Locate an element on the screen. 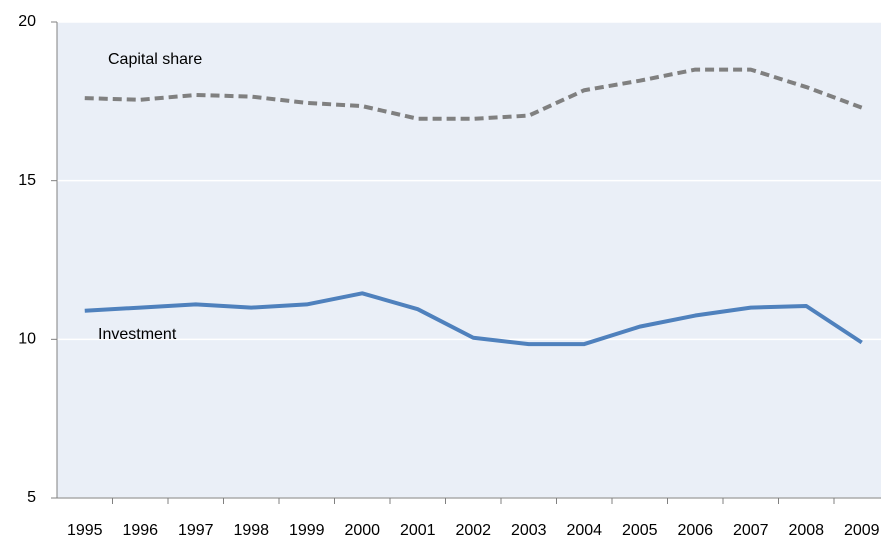  x-tick-label: 2006 is located at coordinates (695, 530).